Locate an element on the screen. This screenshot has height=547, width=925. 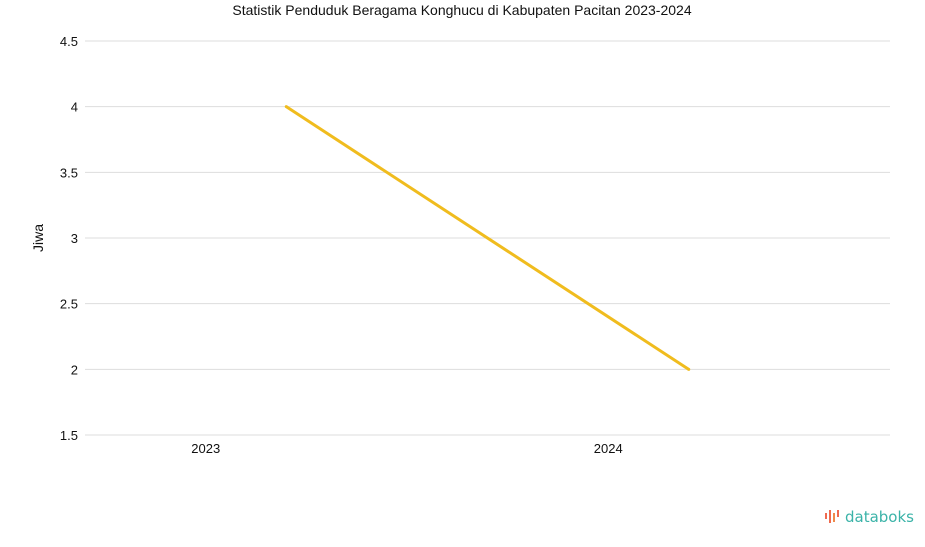
y-tick-label: 3.5 is located at coordinates (69, 172).